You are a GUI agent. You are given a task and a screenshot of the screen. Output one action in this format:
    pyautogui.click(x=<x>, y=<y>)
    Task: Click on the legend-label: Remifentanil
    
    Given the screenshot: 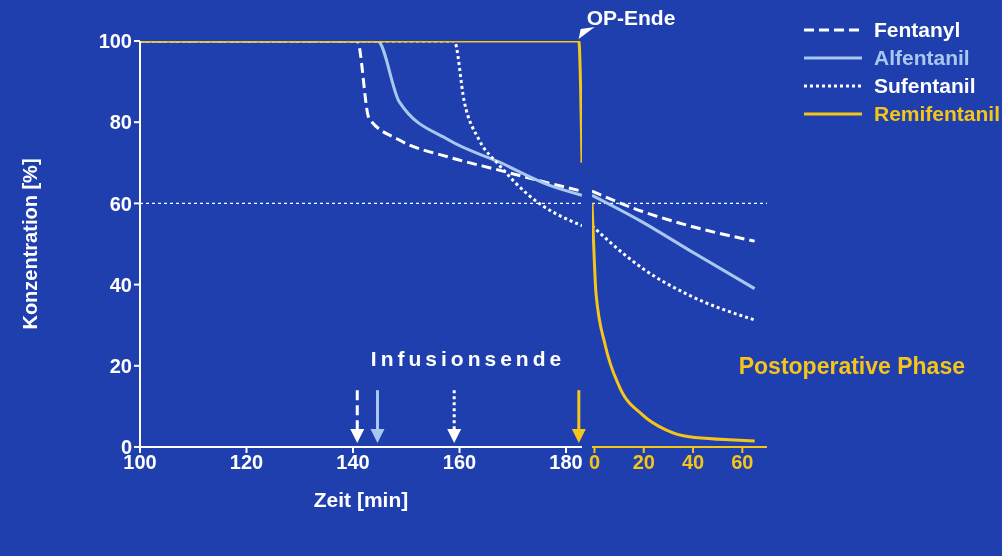 What is the action you would take?
    pyautogui.click(x=936, y=114)
    